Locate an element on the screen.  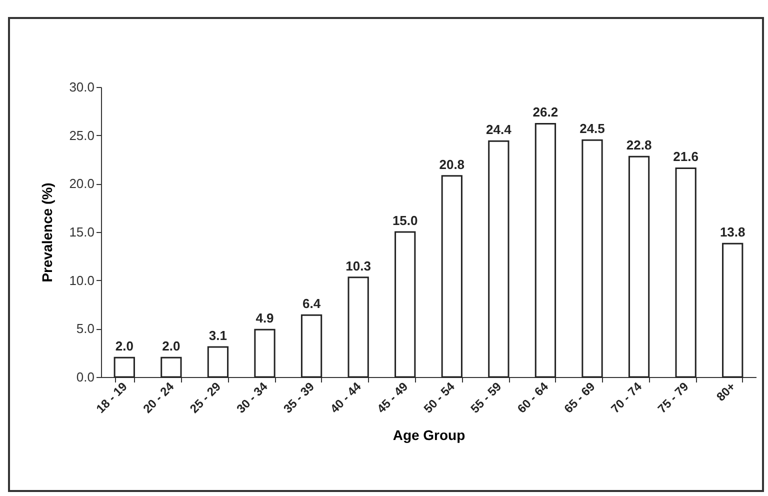
x-tick-label: 50 - 54 is located at coordinates (439, 397).